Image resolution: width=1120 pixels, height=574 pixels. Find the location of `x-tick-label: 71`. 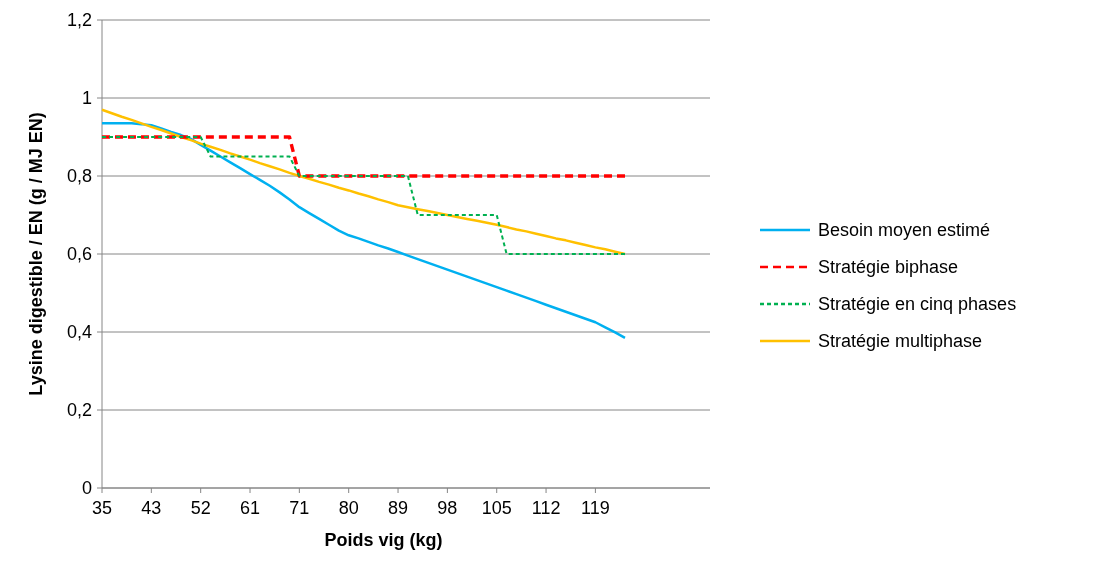

x-tick-label: 71 is located at coordinates (299, 508).